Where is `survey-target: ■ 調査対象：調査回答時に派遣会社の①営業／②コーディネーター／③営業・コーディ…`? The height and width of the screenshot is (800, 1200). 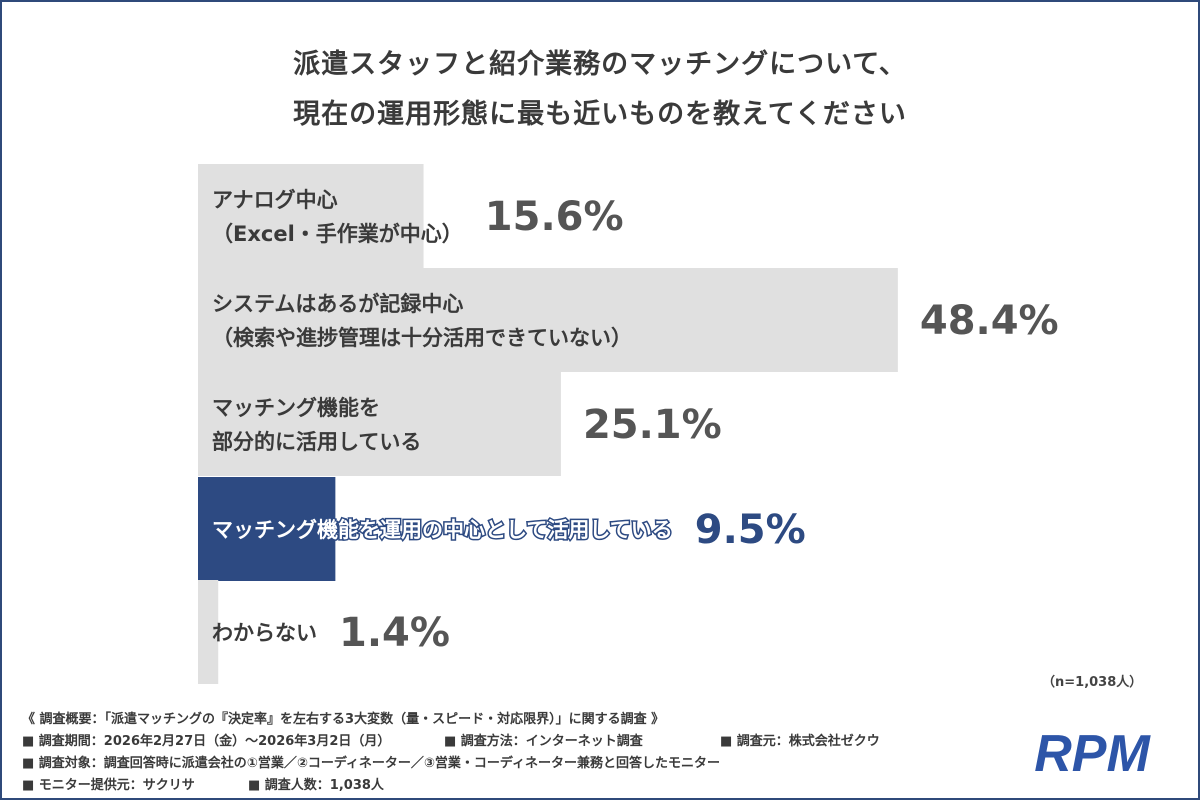
survey-target: ■ 調査対象：調査回答時に派遣会社の①営業／②コーディネーター／③営業・コーディ… is located at coordinates (371, 763).